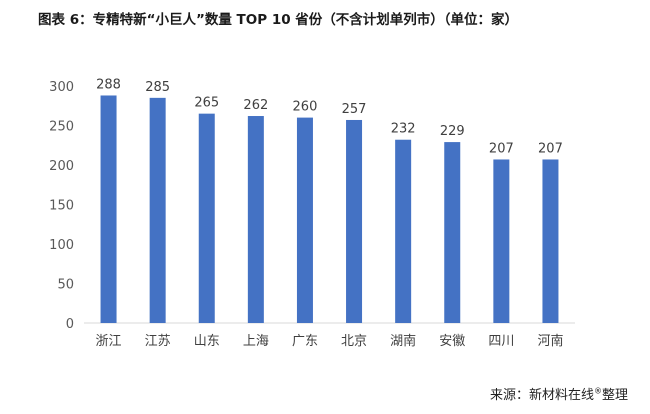  I want to click on x-tick-label: 上海, so click(256, 341).